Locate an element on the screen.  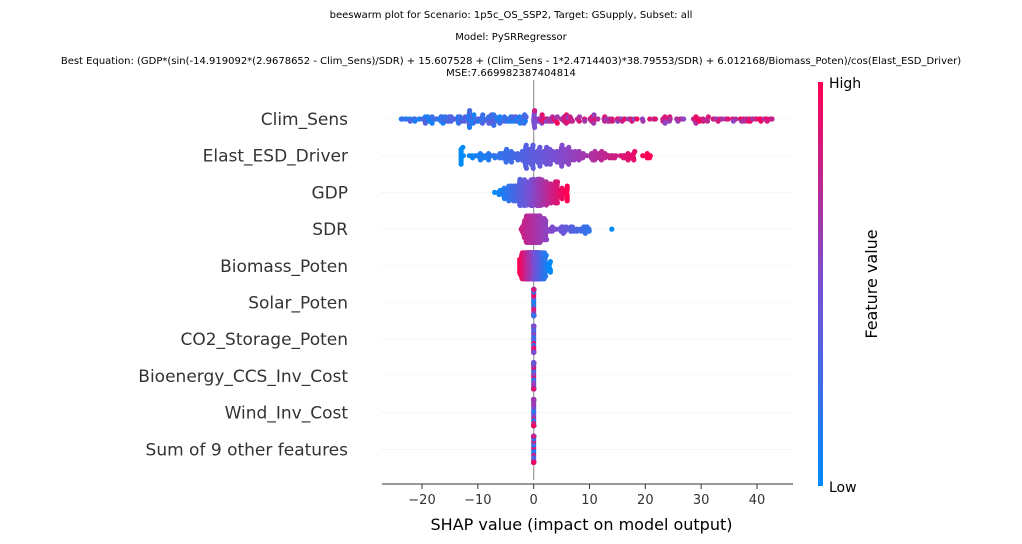
colorbar-high-label: High is located at coordinates (845, 84).